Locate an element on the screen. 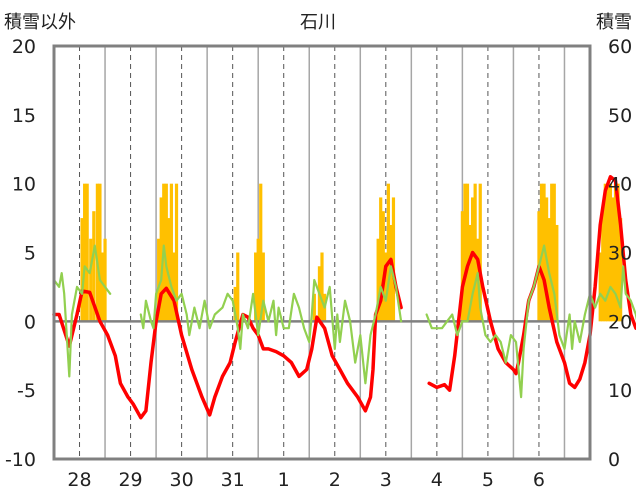 The height and width of the screenshot is (501, 636). left-tick-label: -5 is located at coordinates (26, 391).